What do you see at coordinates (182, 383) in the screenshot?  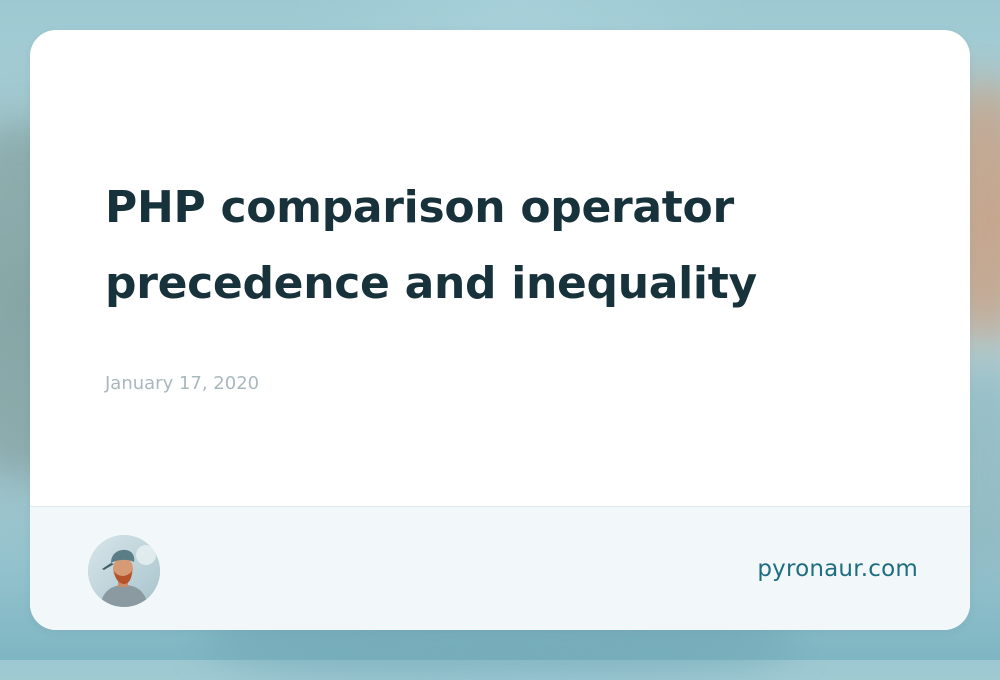 I see `post-date: January 17, 2020` at bounding box center [182, 383].